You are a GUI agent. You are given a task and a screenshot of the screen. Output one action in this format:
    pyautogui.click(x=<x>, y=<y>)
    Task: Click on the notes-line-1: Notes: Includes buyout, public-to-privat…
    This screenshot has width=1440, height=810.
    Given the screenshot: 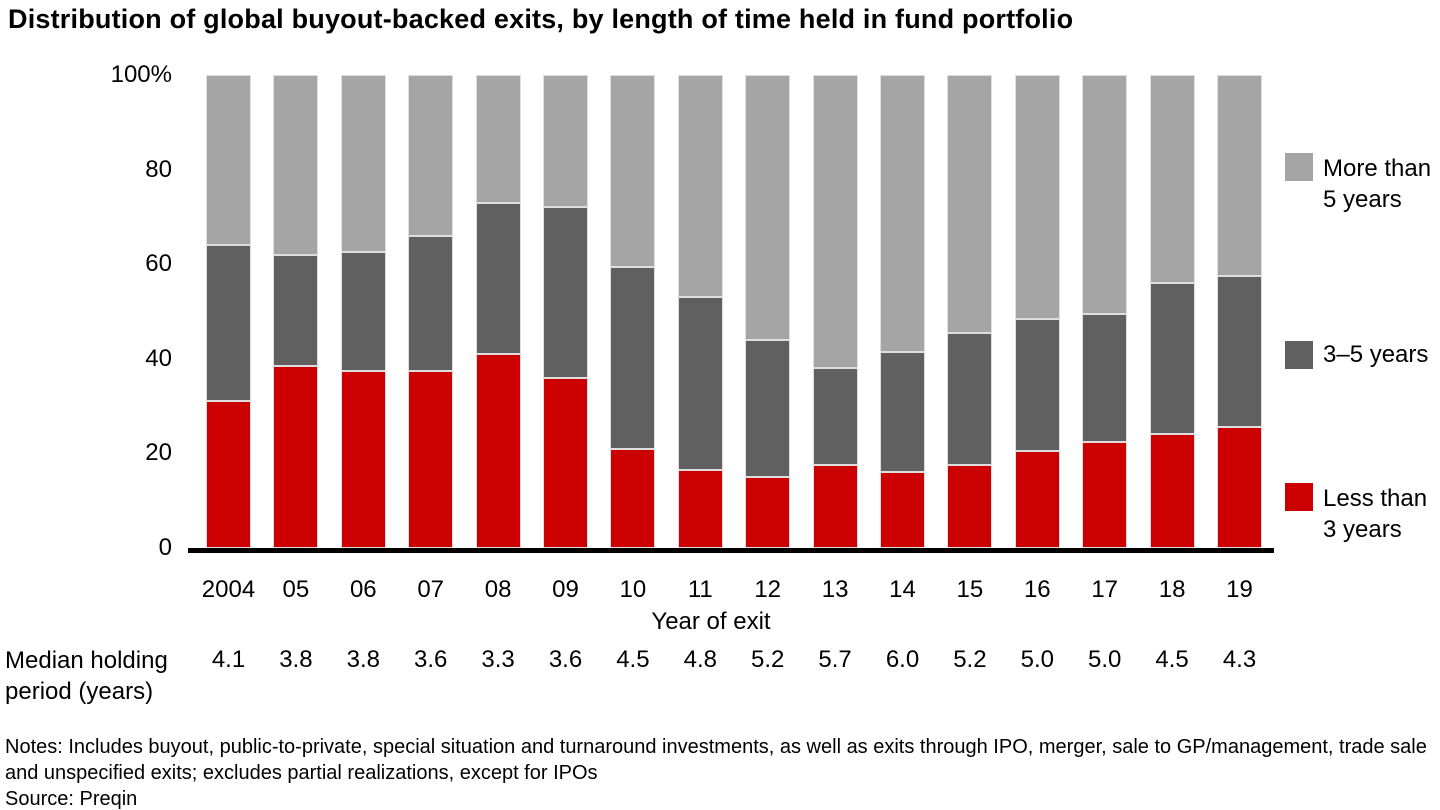 What is the action you would take?
    pyautogui.click(x=716, y=747)
    